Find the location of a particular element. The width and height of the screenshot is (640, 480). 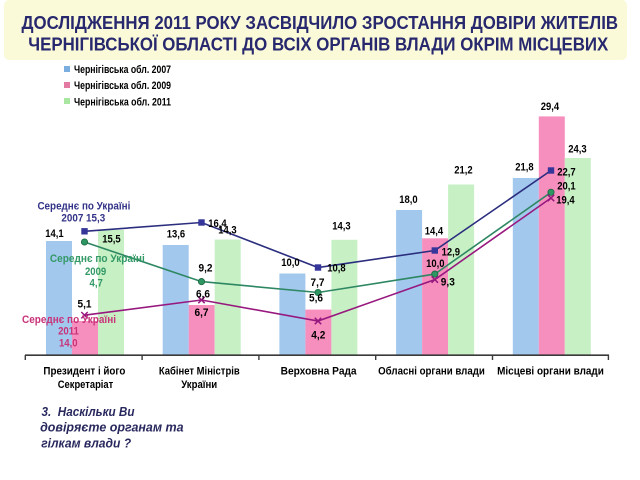

svg-text: 14,0 is located at coordinates (68, 344).